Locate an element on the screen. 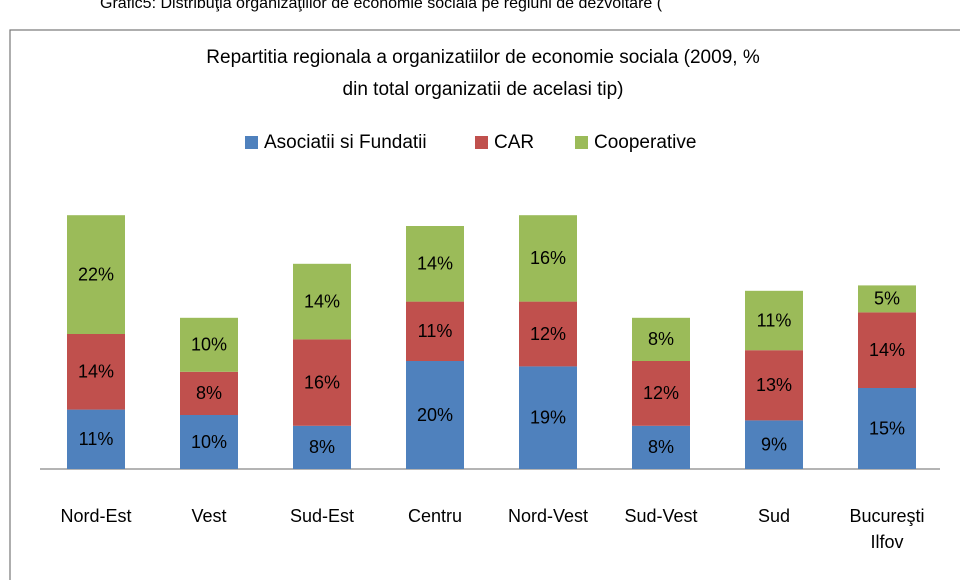  x-tick-label: Nord-Est is located at coordinates (96, 516).